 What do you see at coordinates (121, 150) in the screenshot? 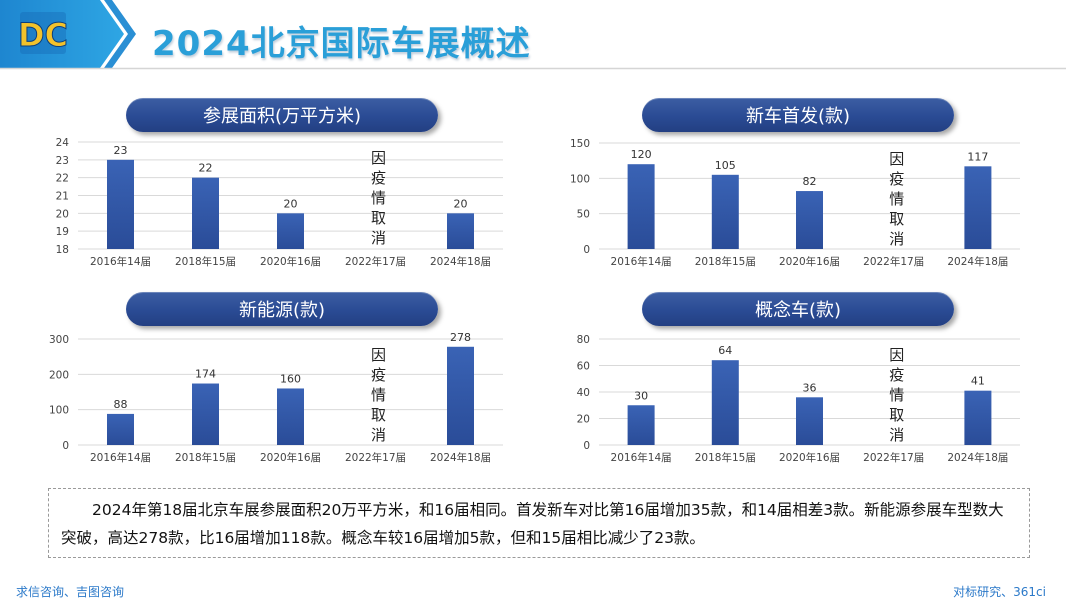
I see `data-label: 23` at bounding box center [121, 150].